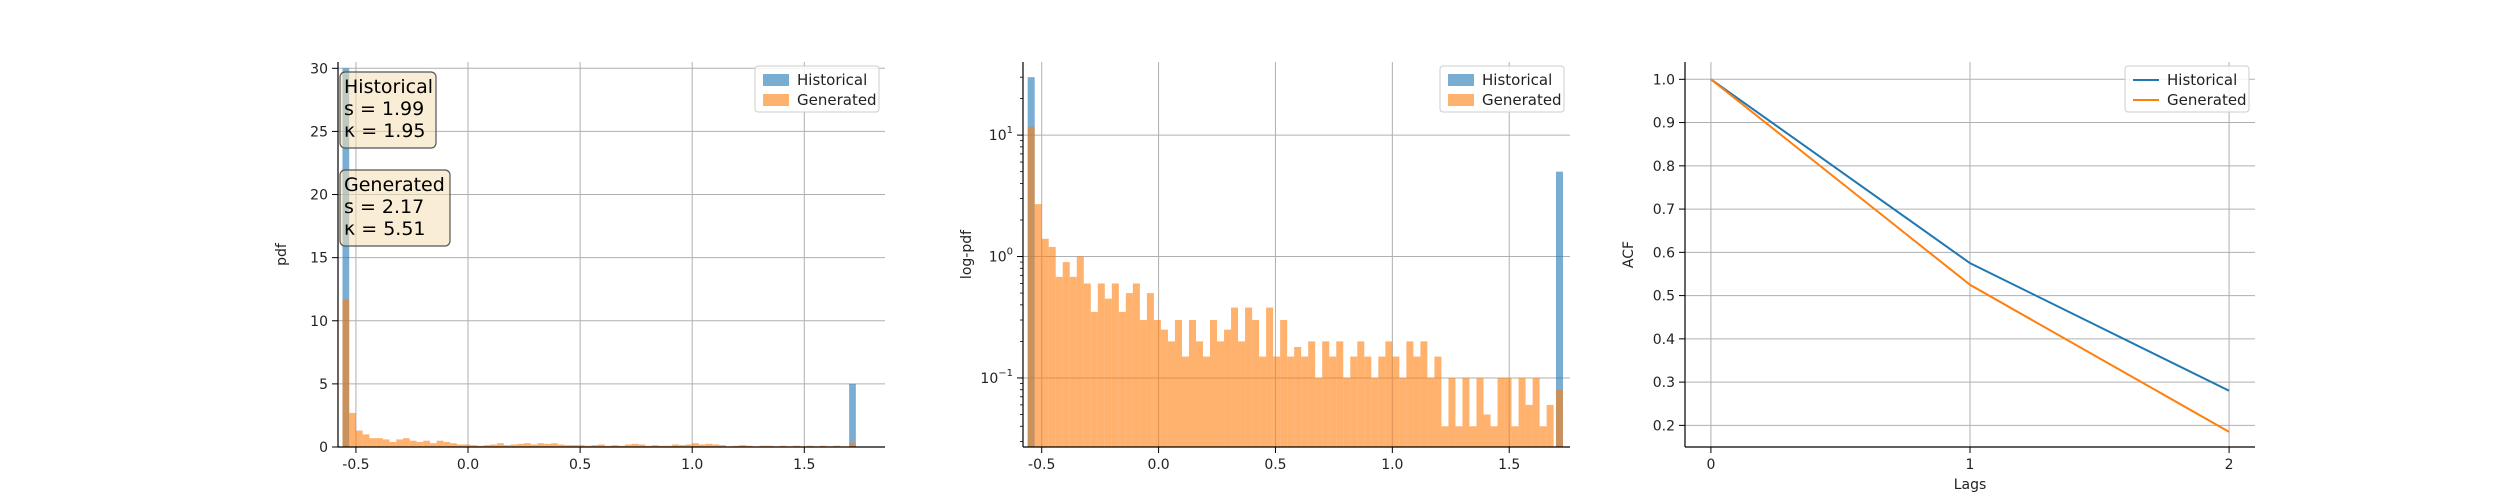  What do you see at coordinates (1005, 373) in the screenshot?
I see `y-tick-exponent: −1` at bounding box center [1005, 373].